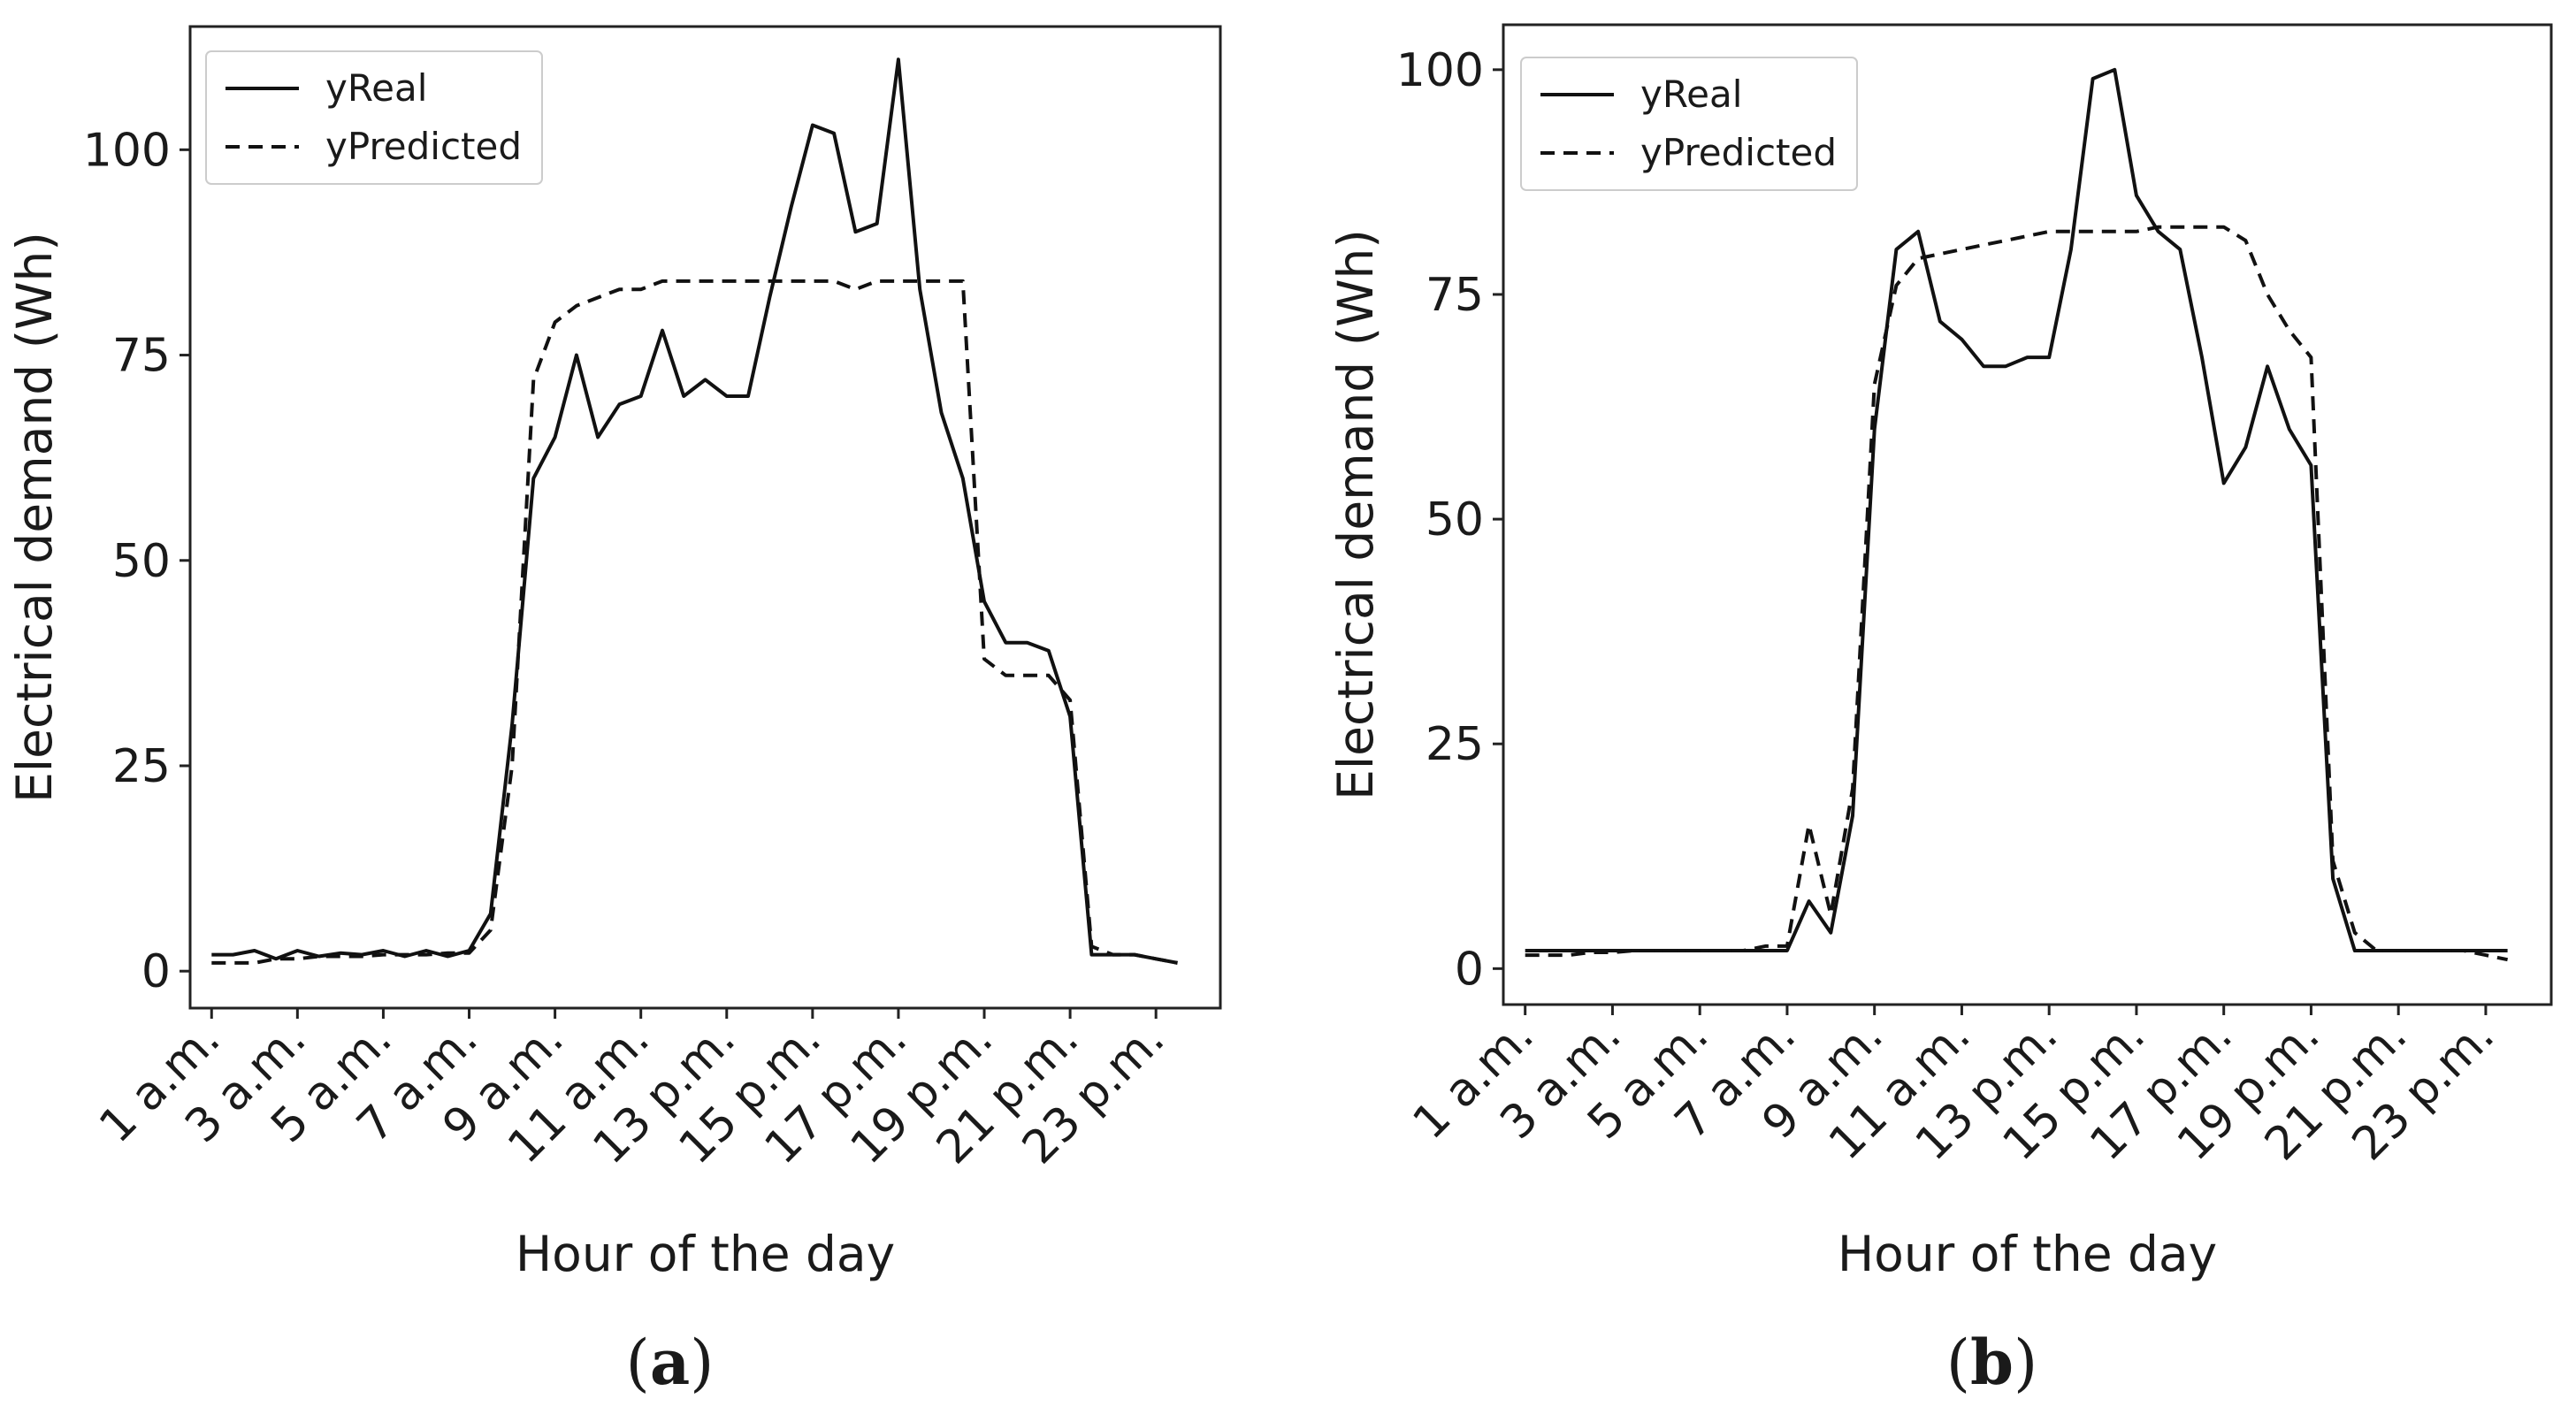 This screenshot has width=2576, height=1414. What do you see at coordinates (1738, 152) in the screenshot?
I see `panel-b-legend-ypredicted-label: yPredicted` at bounding box center [1738, 152].